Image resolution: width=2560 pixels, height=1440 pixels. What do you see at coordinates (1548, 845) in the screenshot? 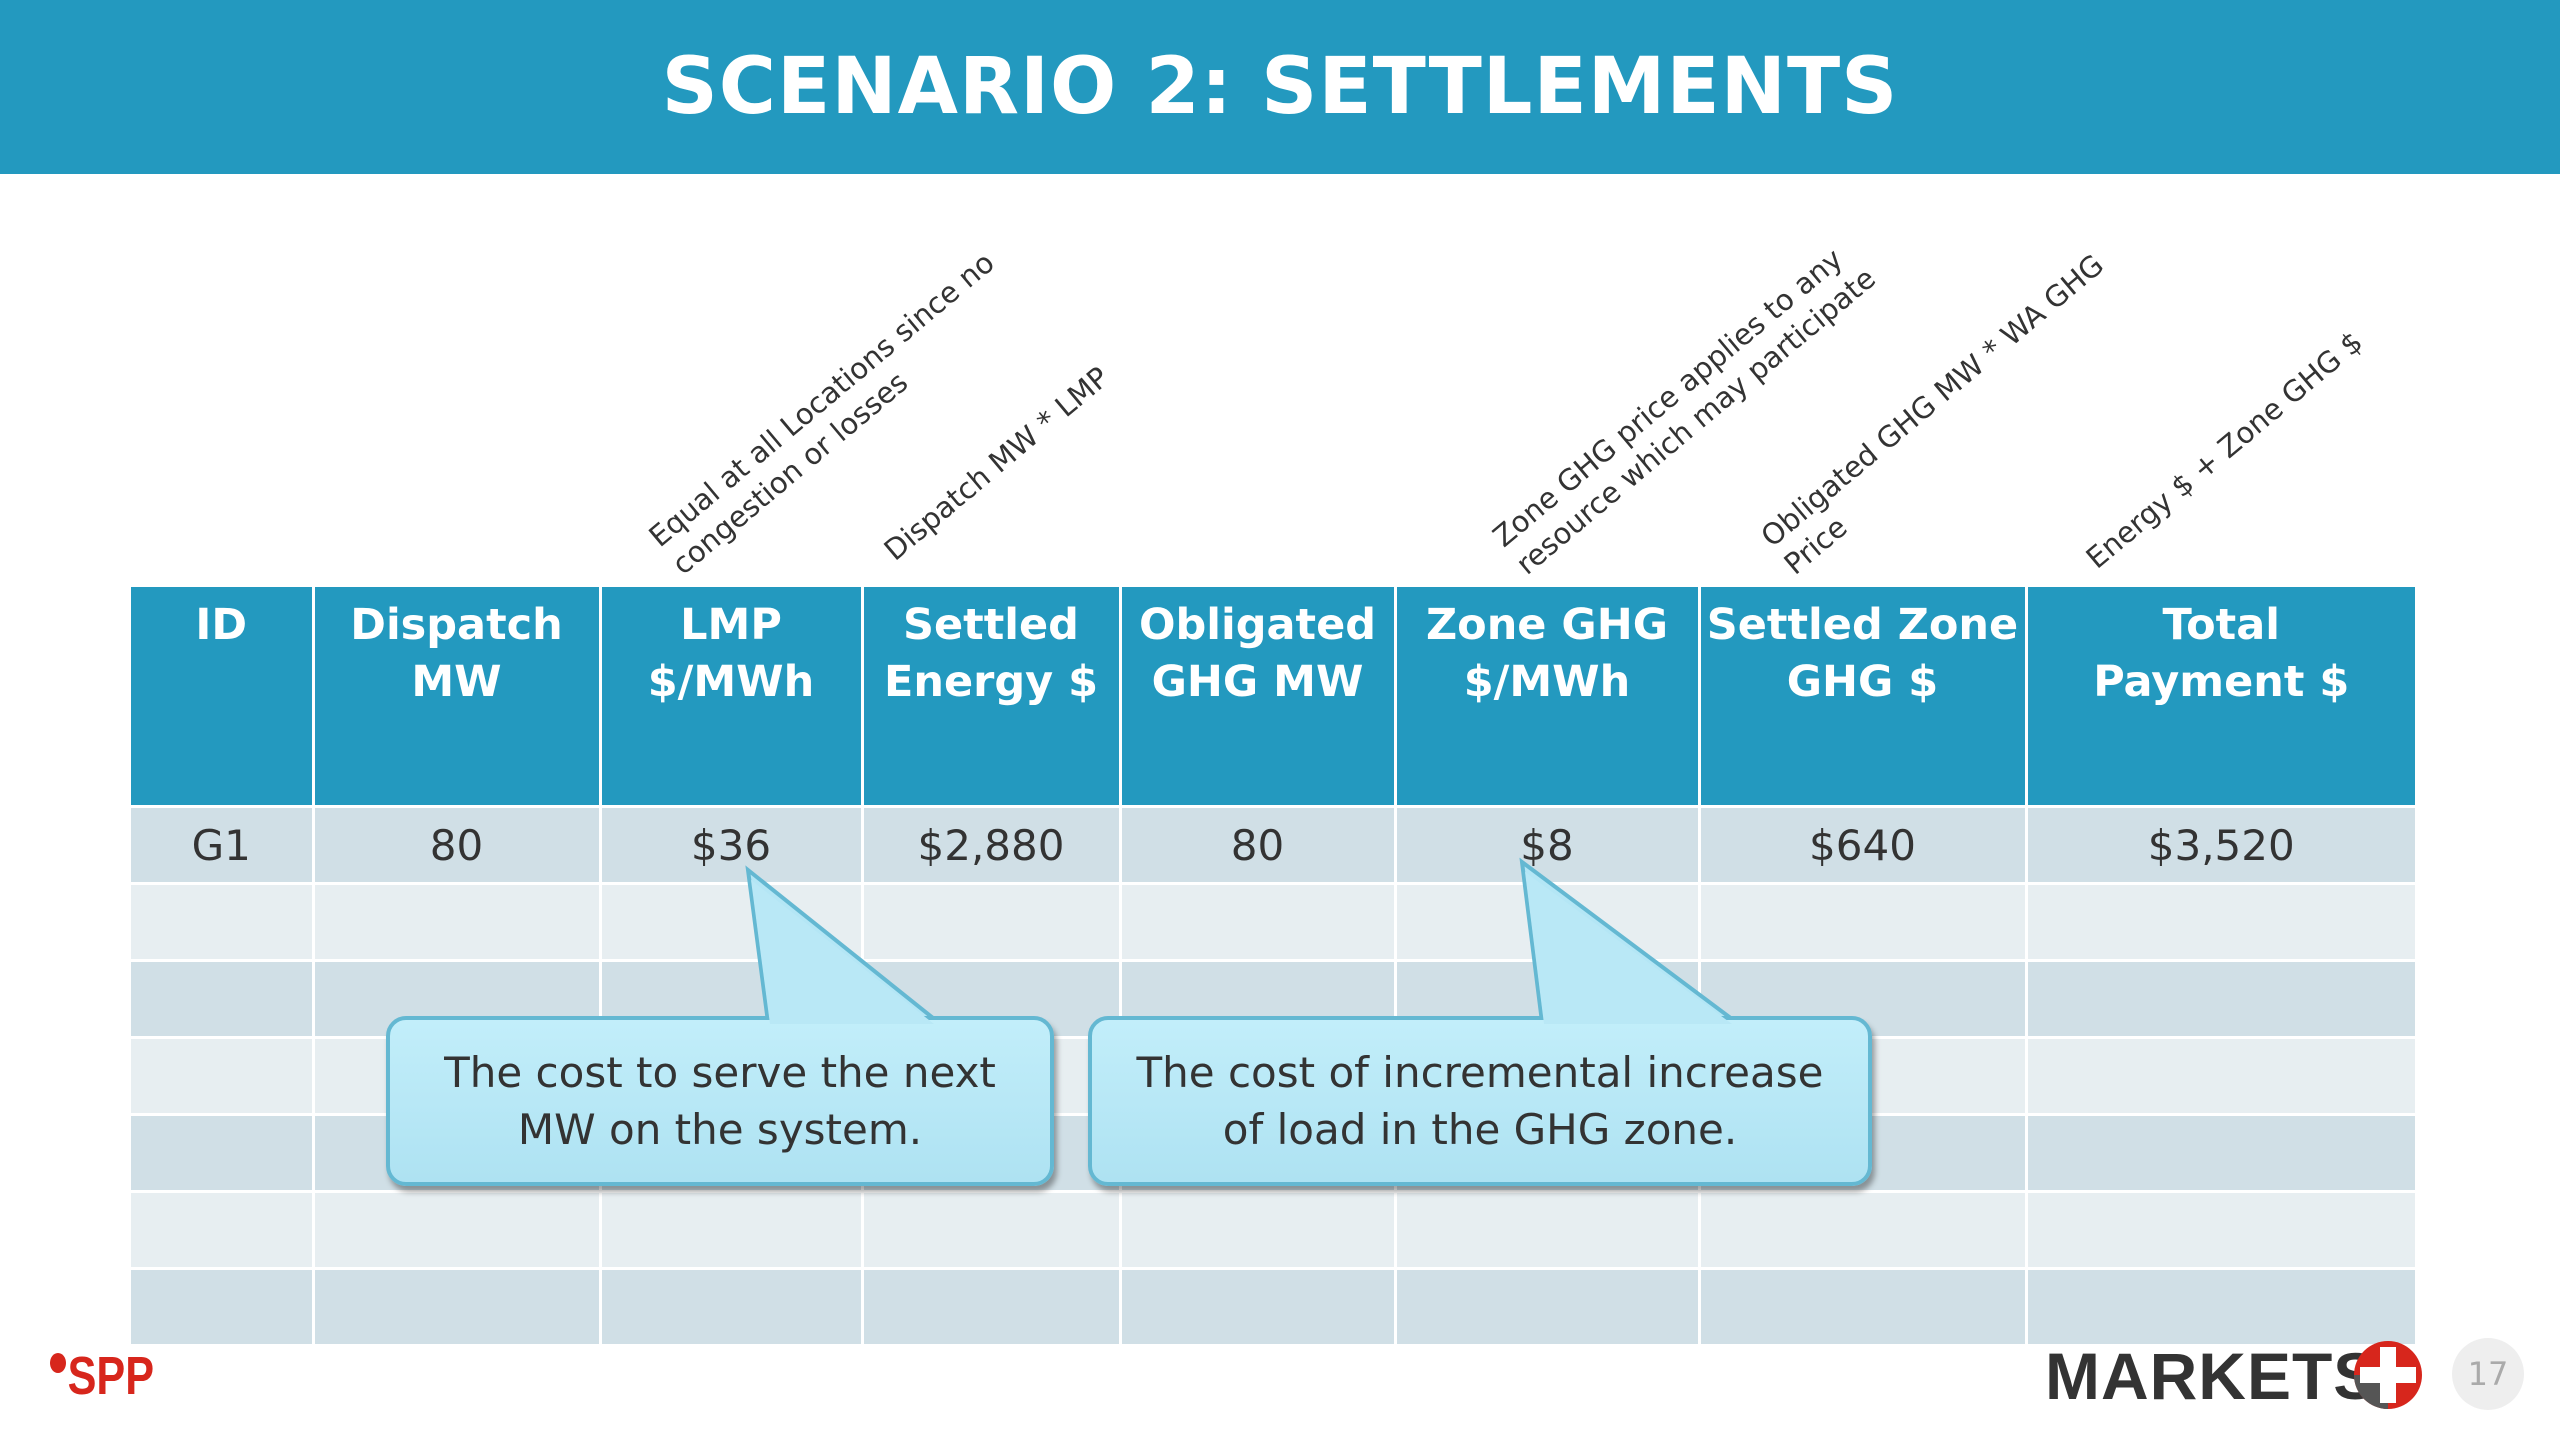
I see `table-cell: $8` at bounding box center [1548, 845].